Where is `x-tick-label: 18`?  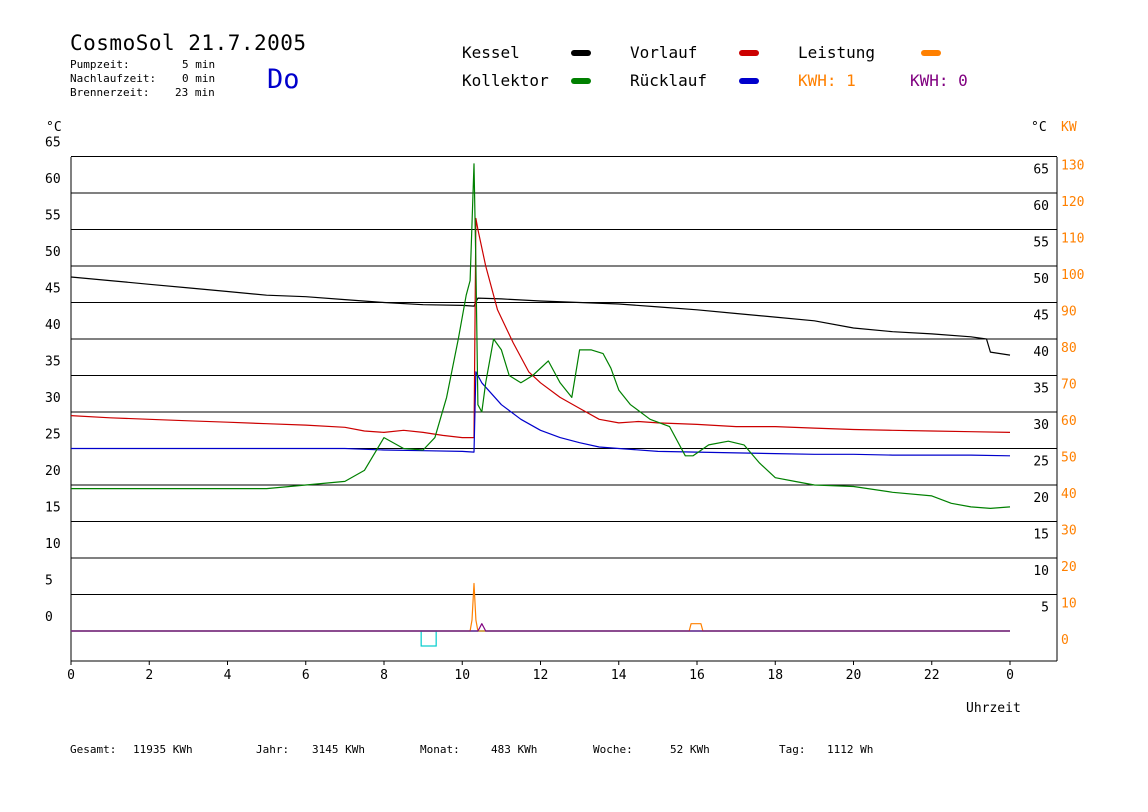 x-tick-label: 18 is located at coordinates (775, 675).